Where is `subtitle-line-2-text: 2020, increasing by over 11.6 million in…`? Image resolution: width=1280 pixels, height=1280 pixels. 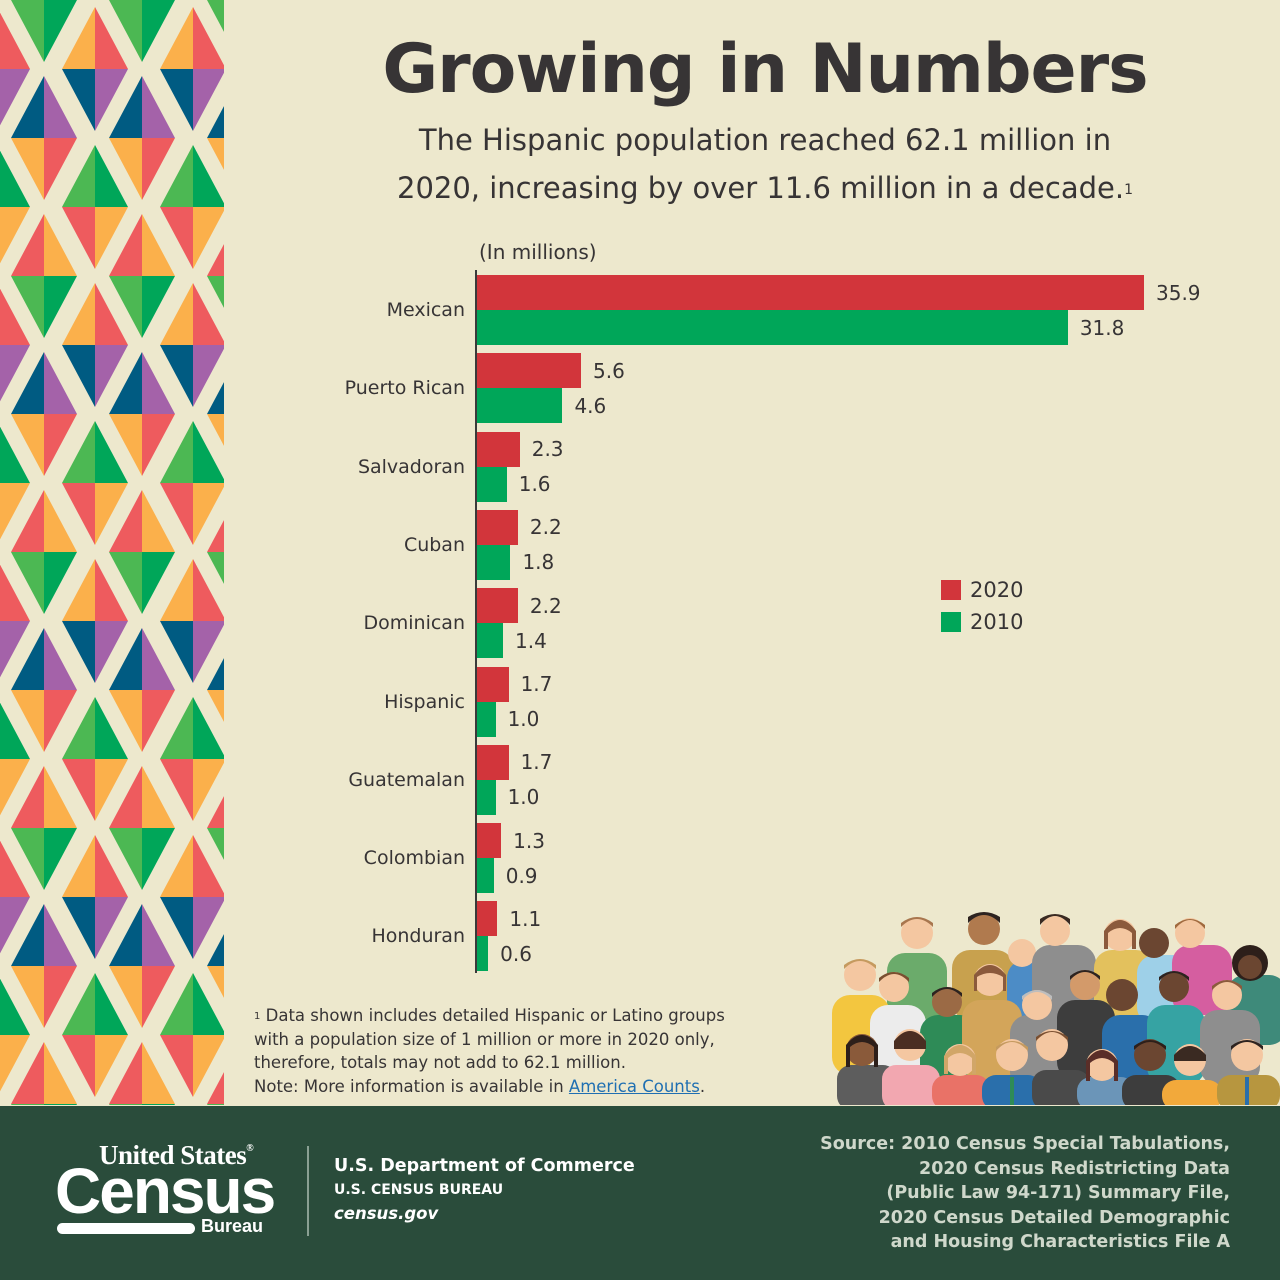
subtitle-line-2-text: 2020, increasing by over 11.6 million in… is located at coordinates (761, 188).